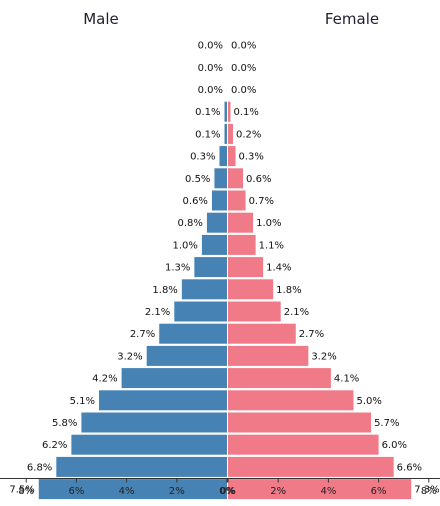 This screenshot has height=506, width=440. Describe the element at coordinates (197, 179) in the screenshot. I see `male-value-label: 0.5%` at that location.